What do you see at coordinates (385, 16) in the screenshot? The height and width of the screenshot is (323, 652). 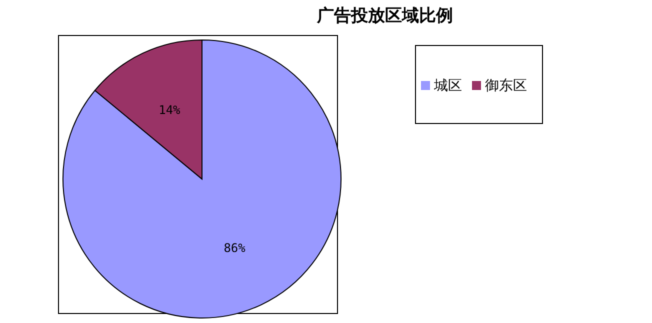 I see `chart-title: 广告投放区域比例` at bounding box center [385, 16].